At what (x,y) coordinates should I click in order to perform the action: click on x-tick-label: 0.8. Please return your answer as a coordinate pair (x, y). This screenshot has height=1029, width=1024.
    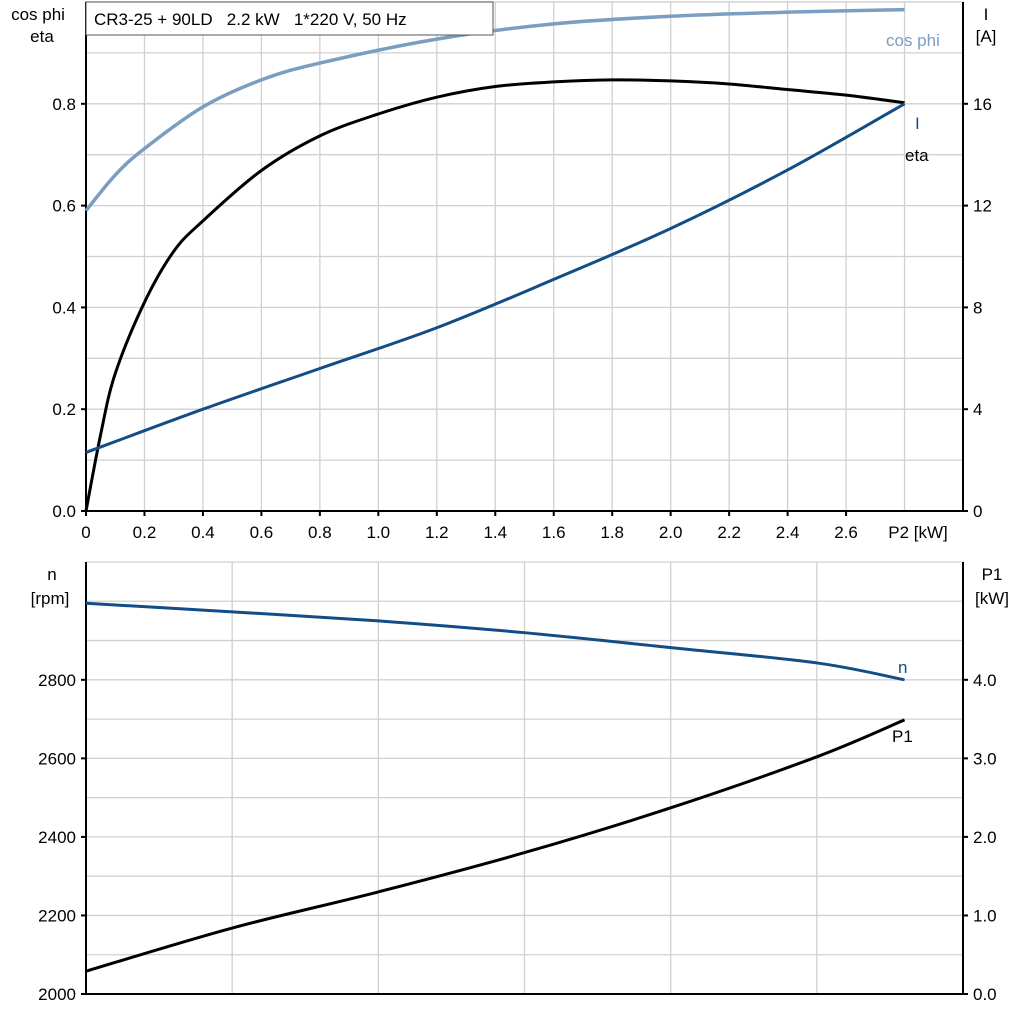
    Looking at the image, I should click on (320, 532).